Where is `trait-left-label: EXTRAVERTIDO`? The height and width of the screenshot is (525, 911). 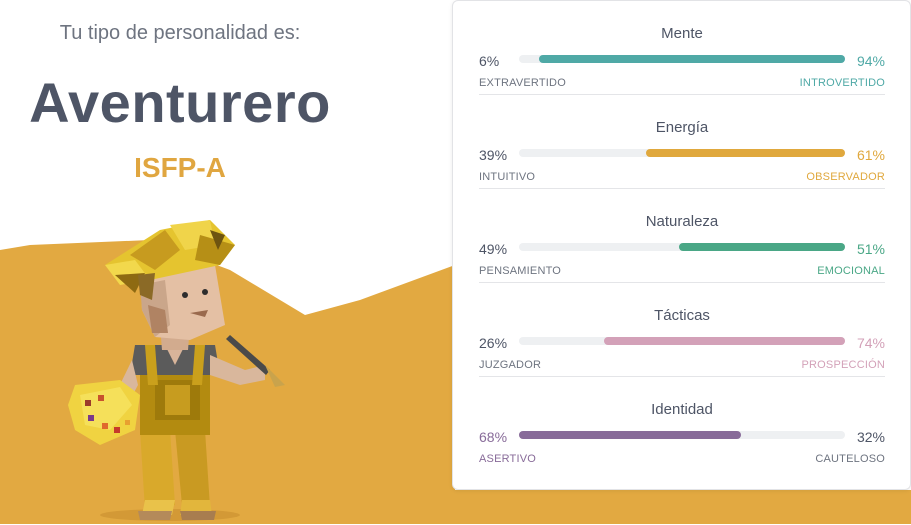 trait-left-label: EXTRAVERTIDO is located at coordinates (522, 83).